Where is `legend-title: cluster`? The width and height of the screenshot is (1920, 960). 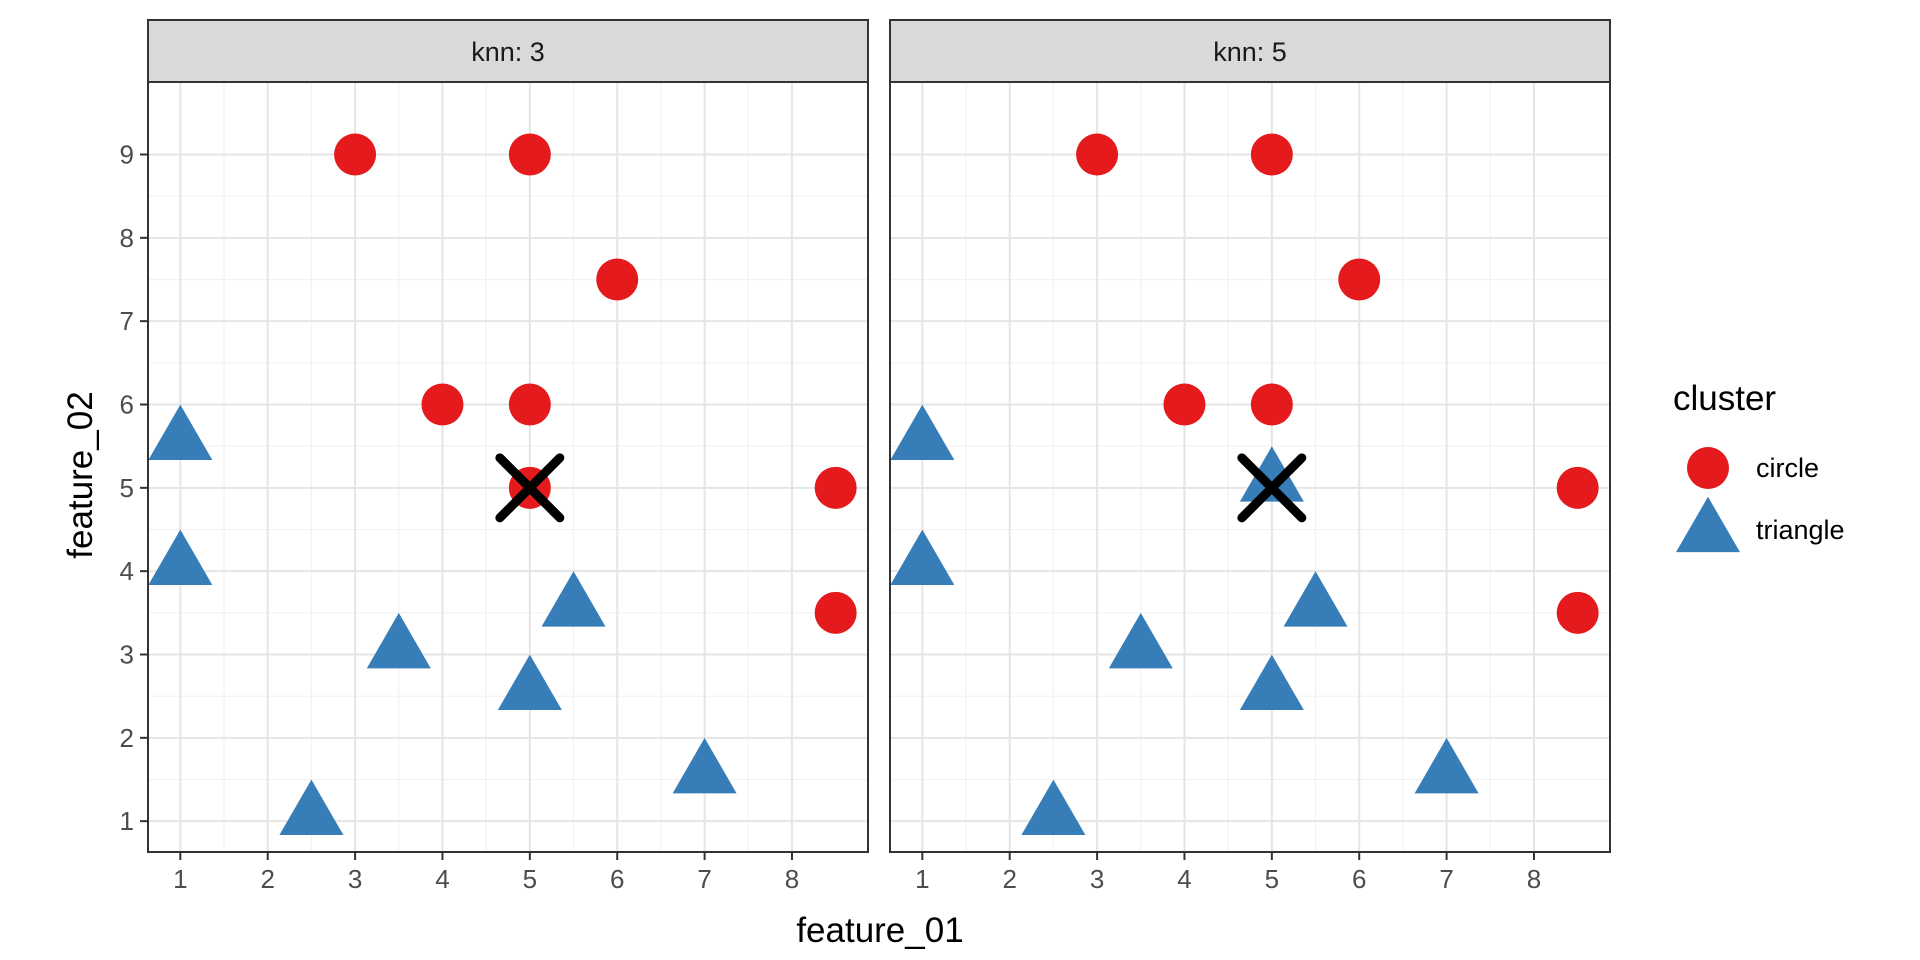 legend-title: cluster is located at coordinates (1724, 398).